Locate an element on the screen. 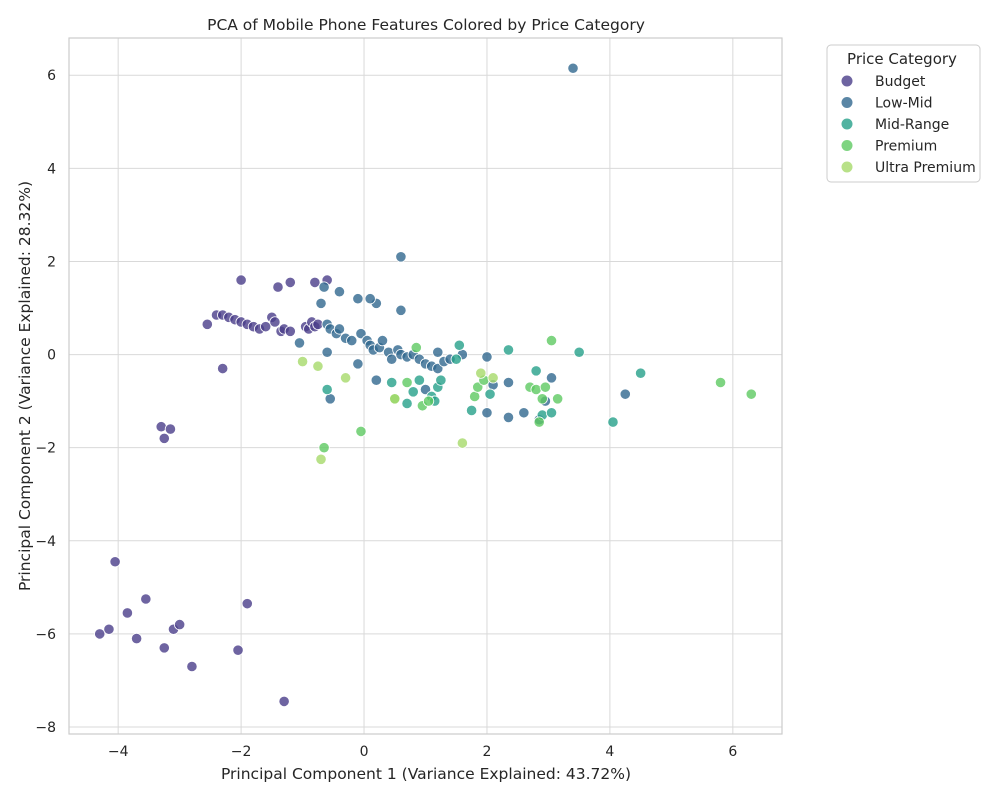 This screenshot has height=800, width=1000. x-tick-label: 6 is located at coordinates (732, 752).